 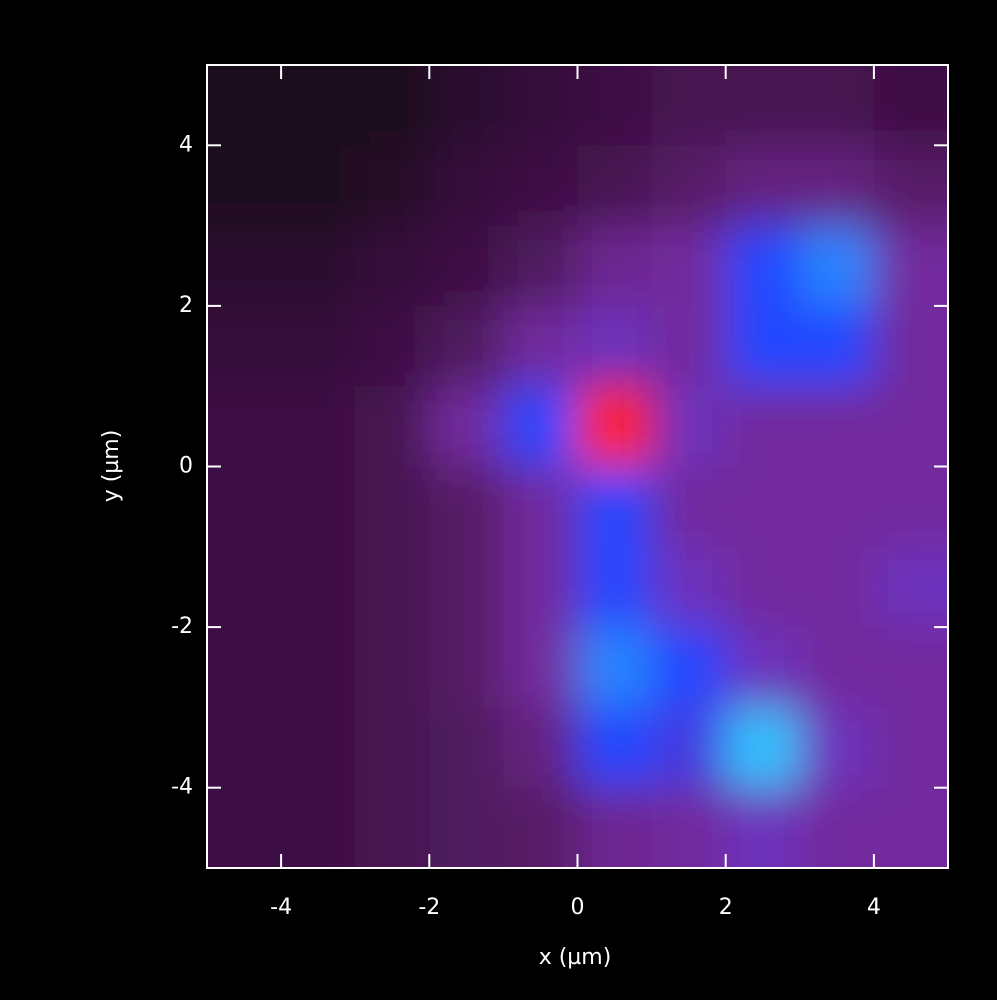 What do you see at coordinates (182, 626) in the screenshot?
I see `y-tick-label: -2` at bounding box center [182, 626].